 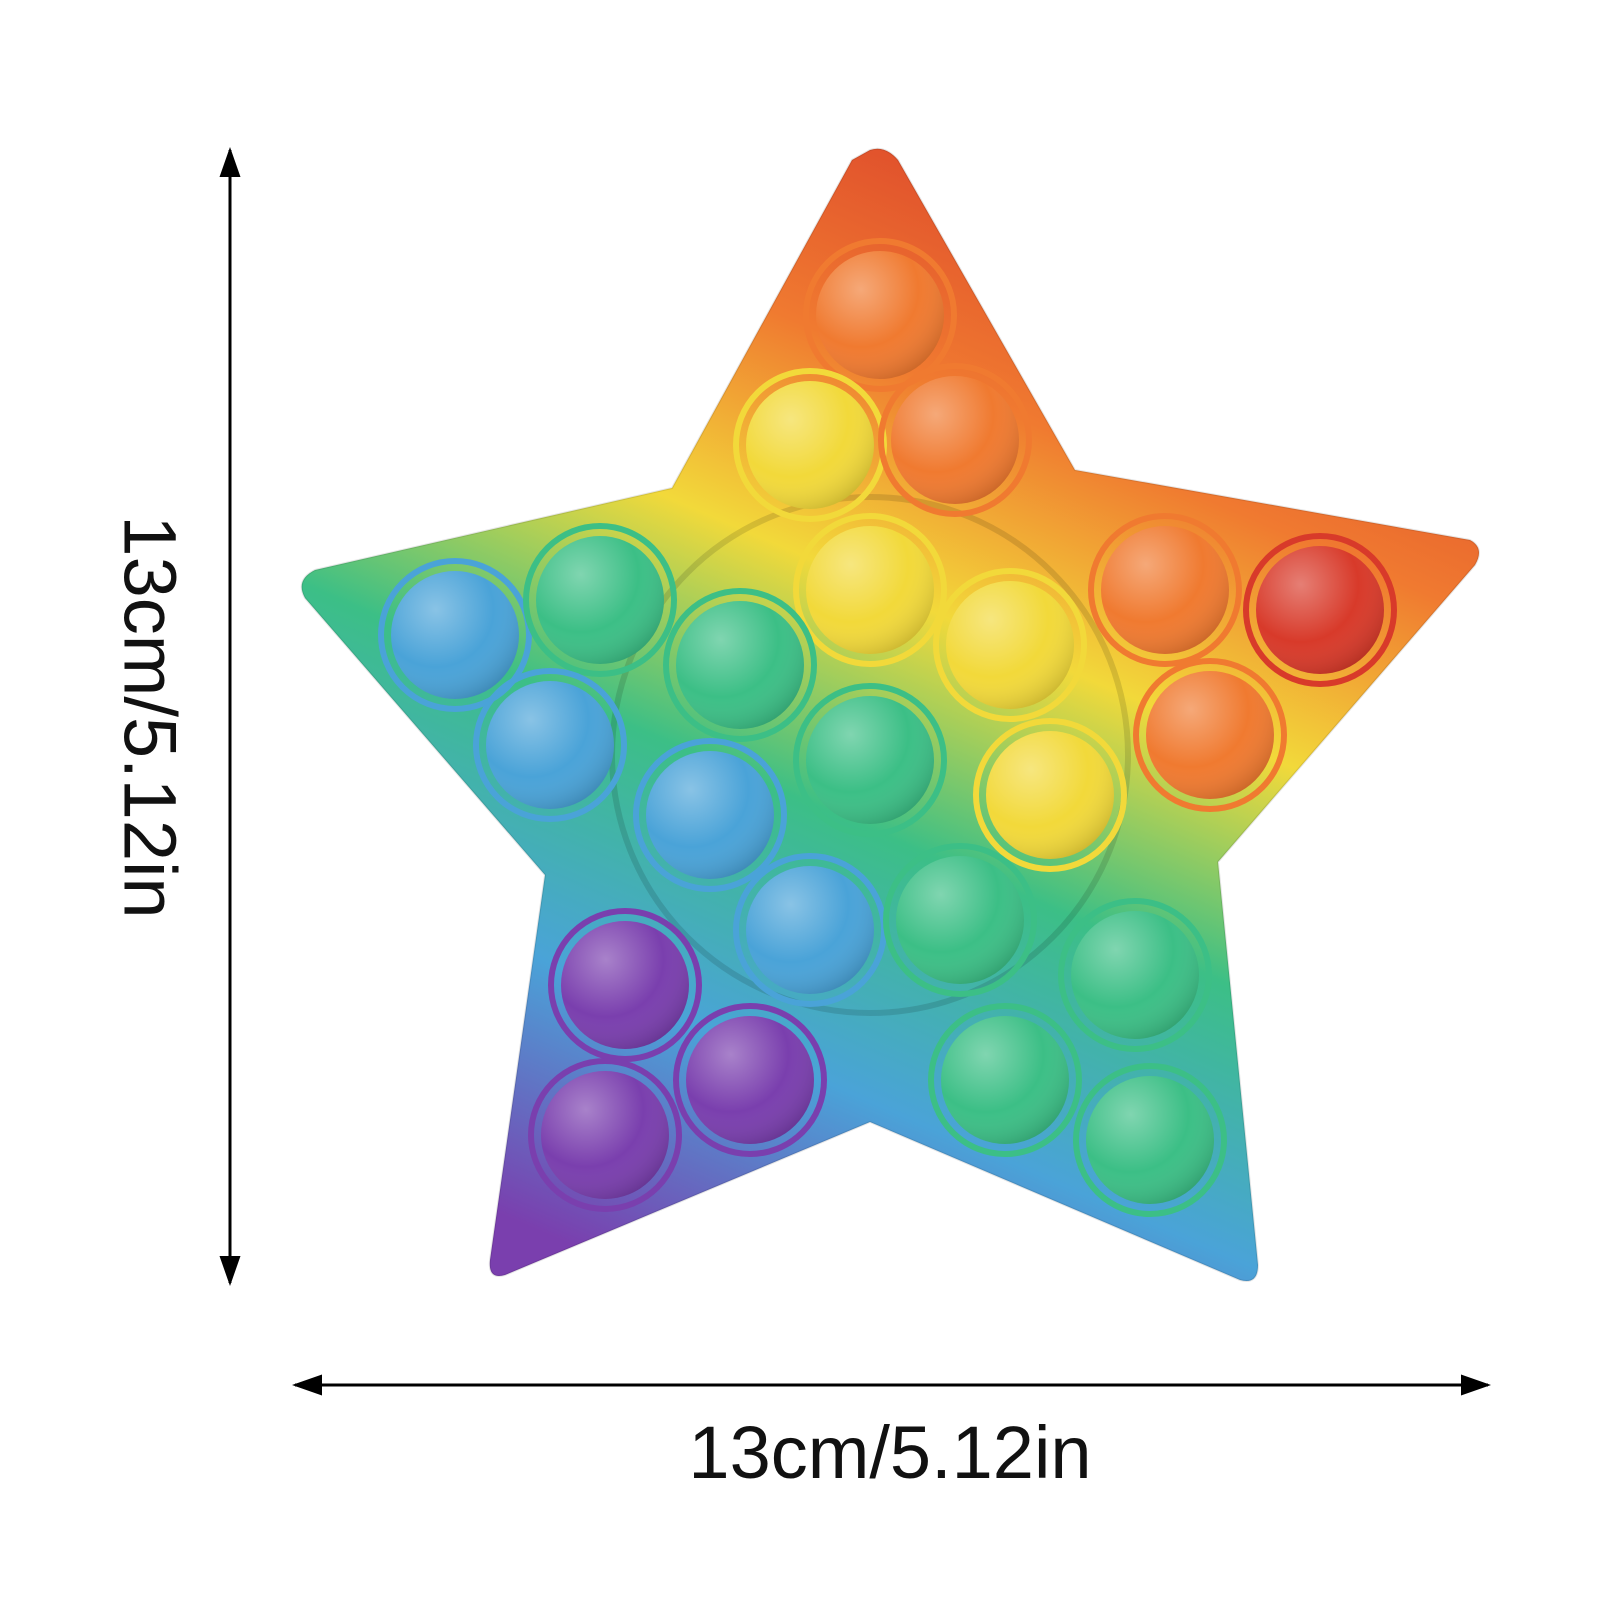 What do you see at coordinates (150, 717) in the screenshot?
I see `height-label: 13cm/5.12in` at bounding box center [150, 717].